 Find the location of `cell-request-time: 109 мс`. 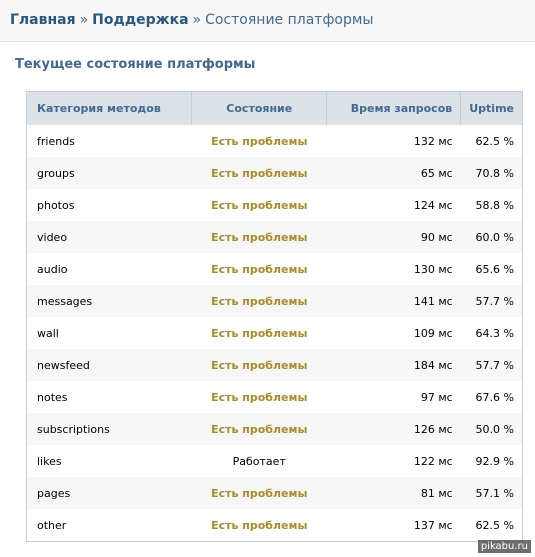

cell-request-time: 109 мс is located at coordinates (433, 333).